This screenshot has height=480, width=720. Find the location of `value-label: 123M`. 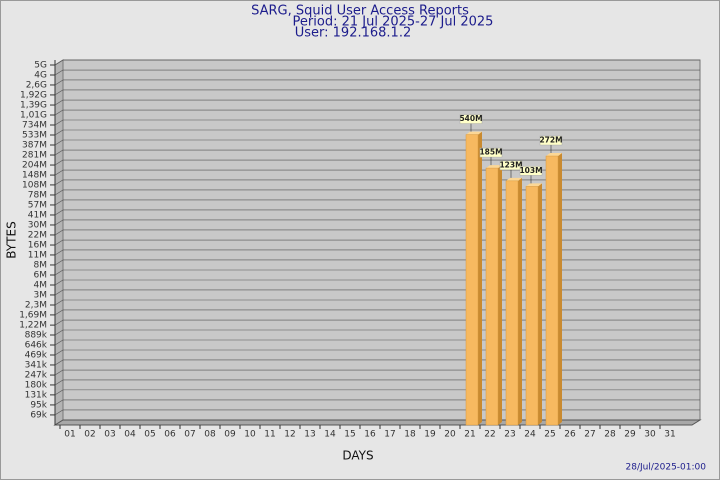

value-label: 123M is located at coordinates (510, 164).